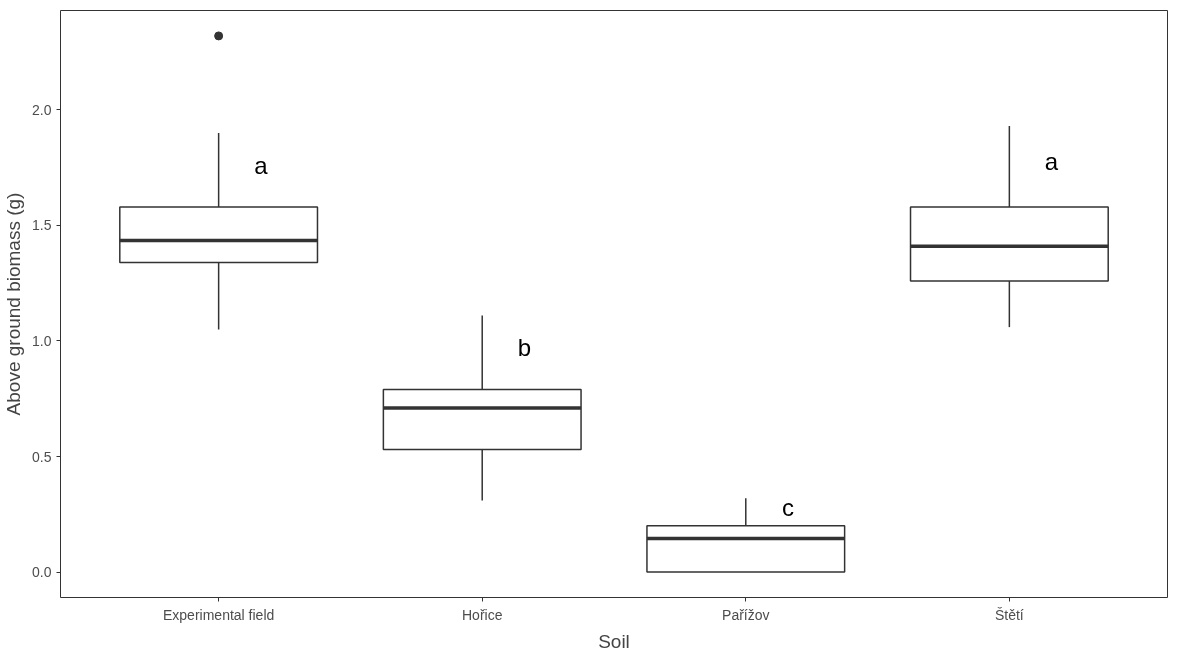 The height and width of the screenshot is (654, 1177). What do you see at coordinates (787, 507) in the screenshot?
I see `annotation: c` at bounding box center [787, 507].